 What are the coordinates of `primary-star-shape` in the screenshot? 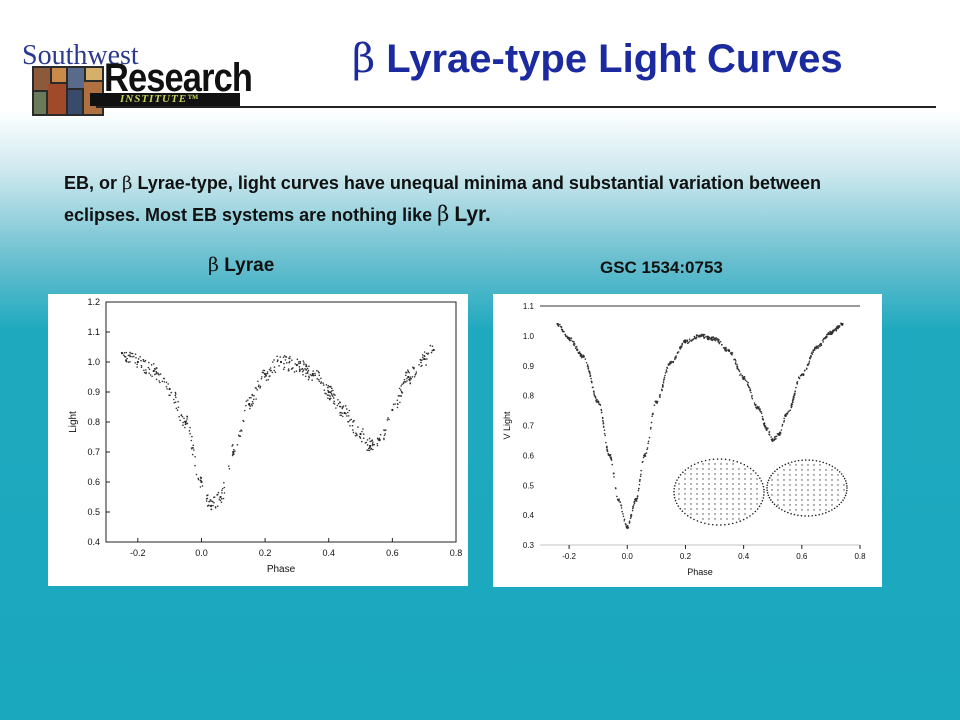 It's located at (719, 492).